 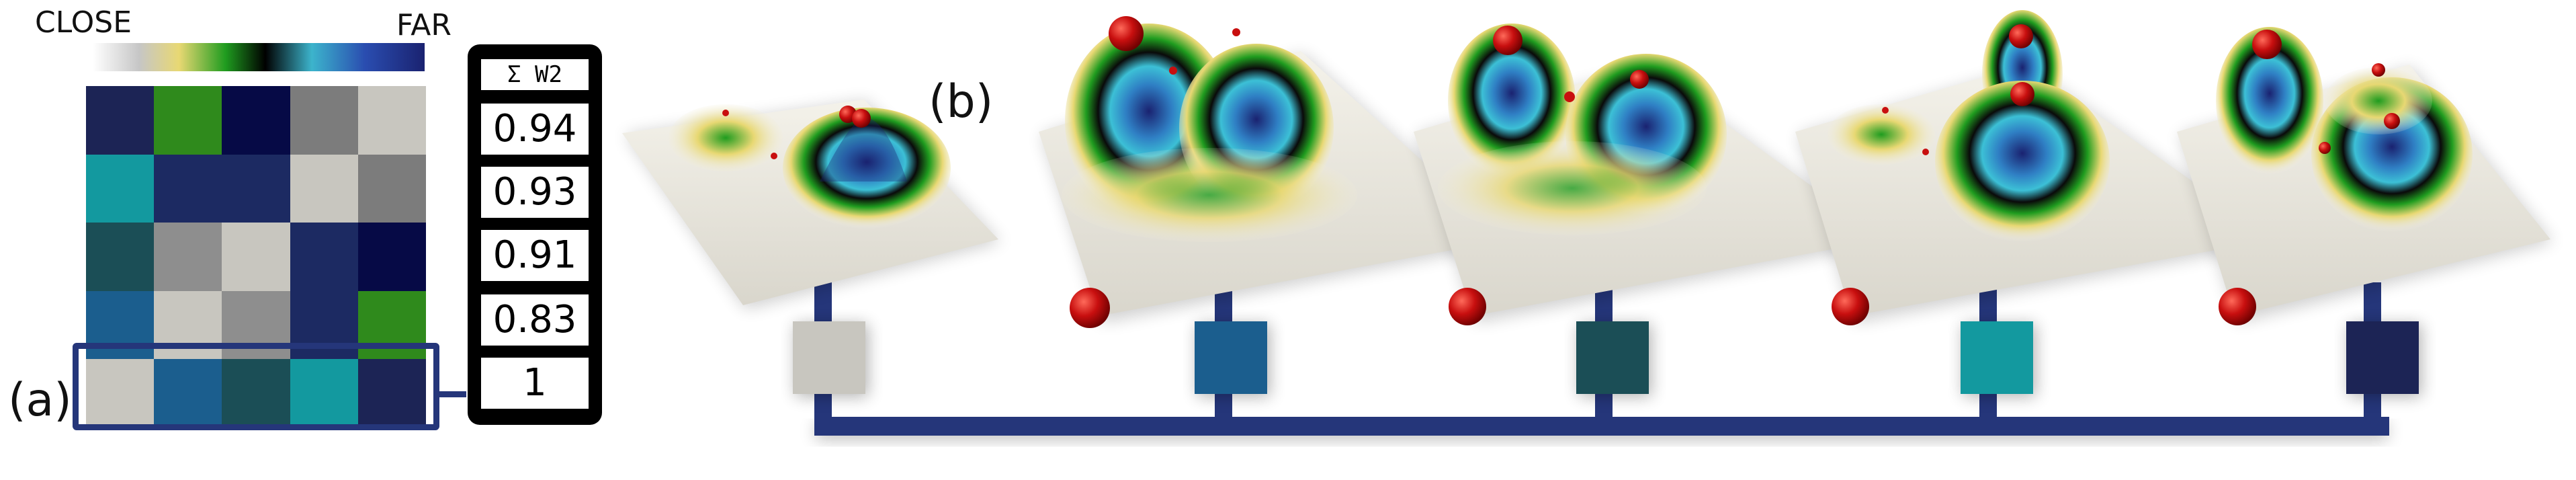 I want to click on score-value: 0.94, so click(x=535, y=129).